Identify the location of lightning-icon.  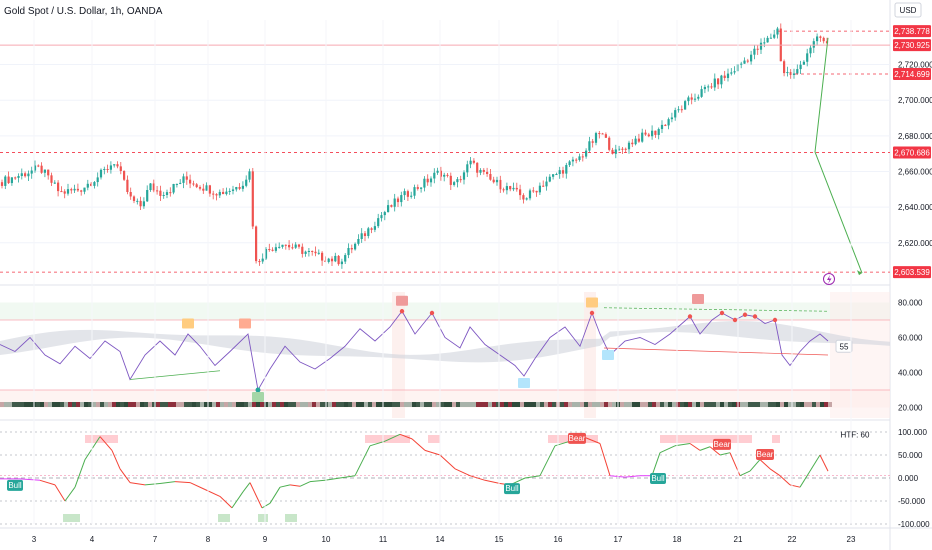
(829, 279).